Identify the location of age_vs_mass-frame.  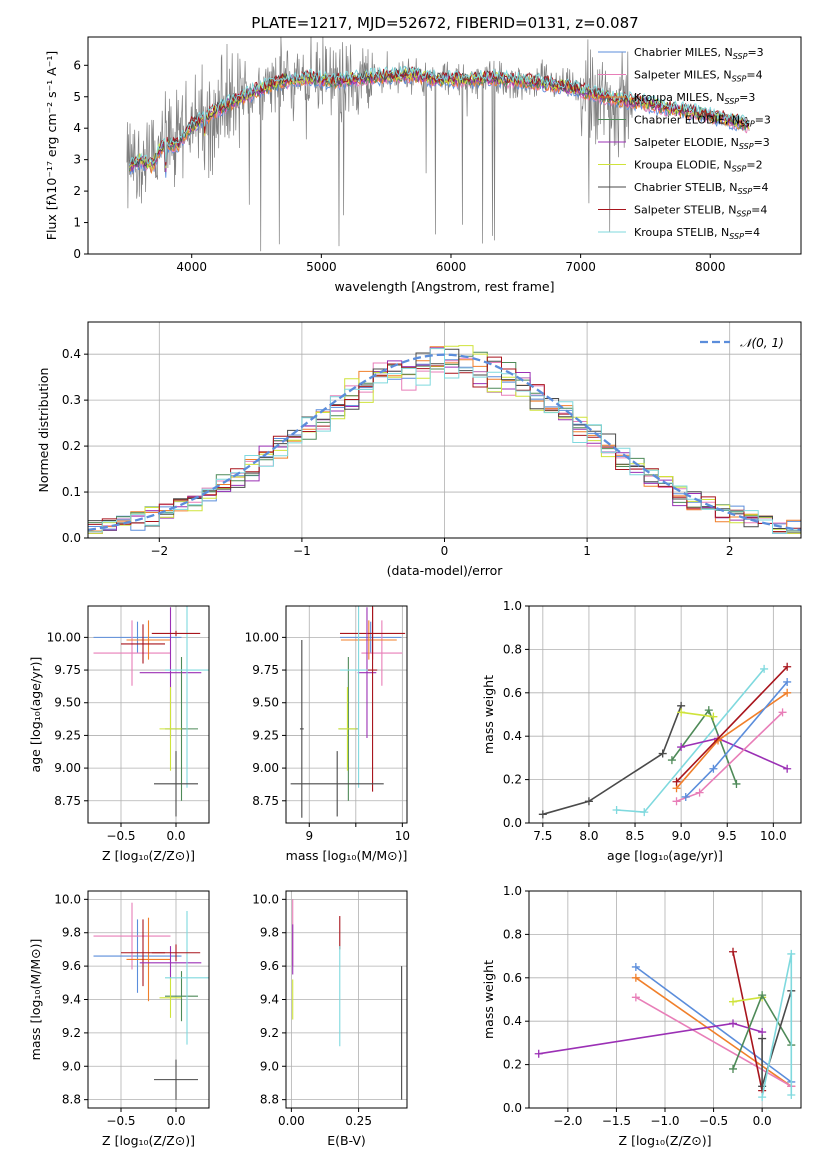
(346, 714).